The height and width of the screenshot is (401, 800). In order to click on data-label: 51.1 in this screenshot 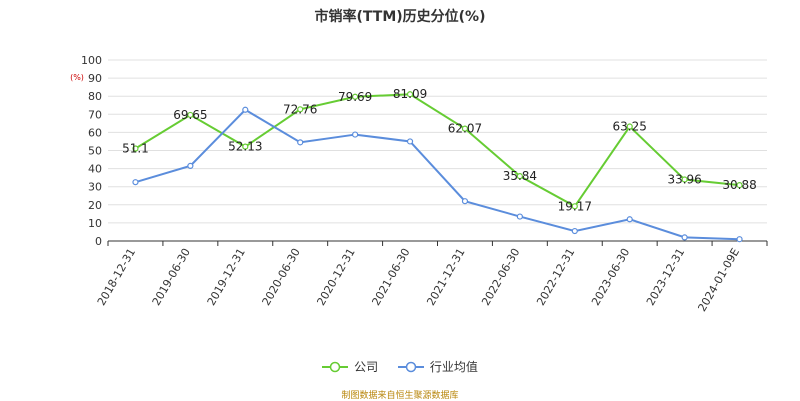, I will do `click(135, 149)`.